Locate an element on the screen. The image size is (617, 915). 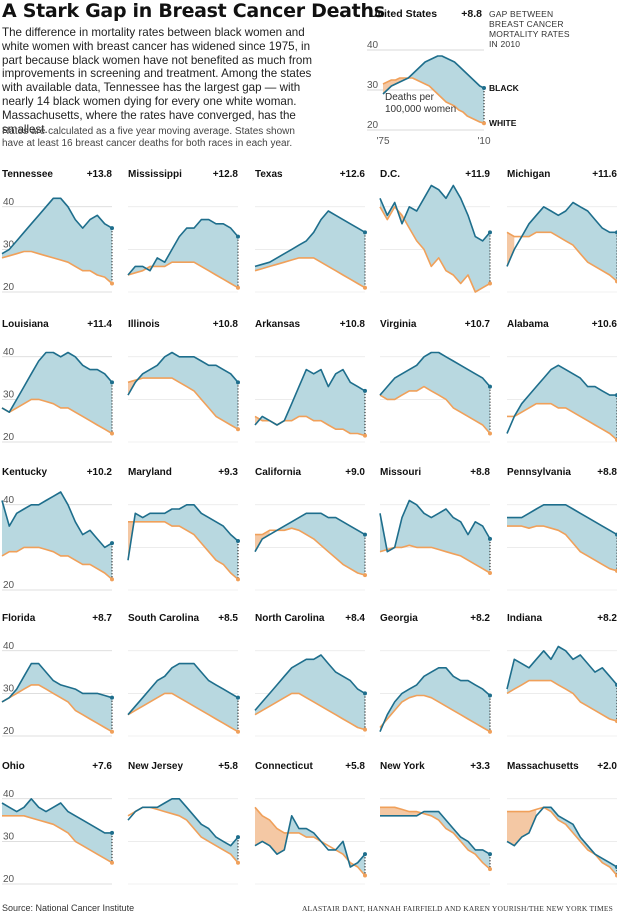
state-panel-indiana: Indiana +8.2 is located at coordinates (561, 675).